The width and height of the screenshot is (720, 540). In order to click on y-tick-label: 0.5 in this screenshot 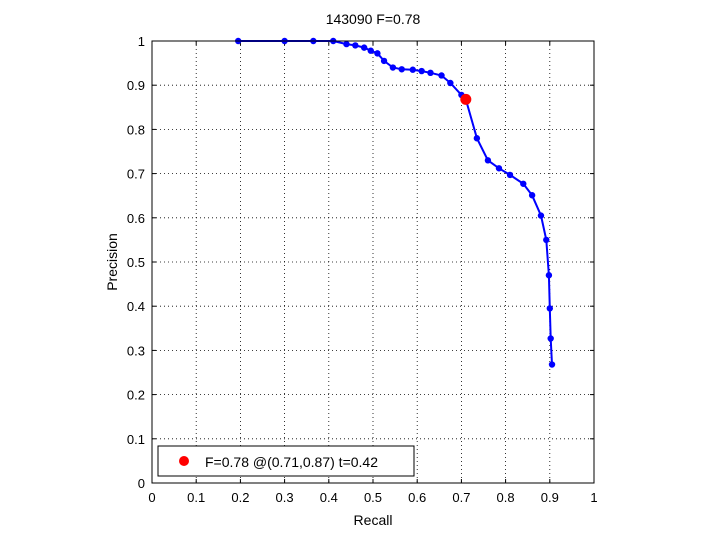, I will do `click(136, 262)`.